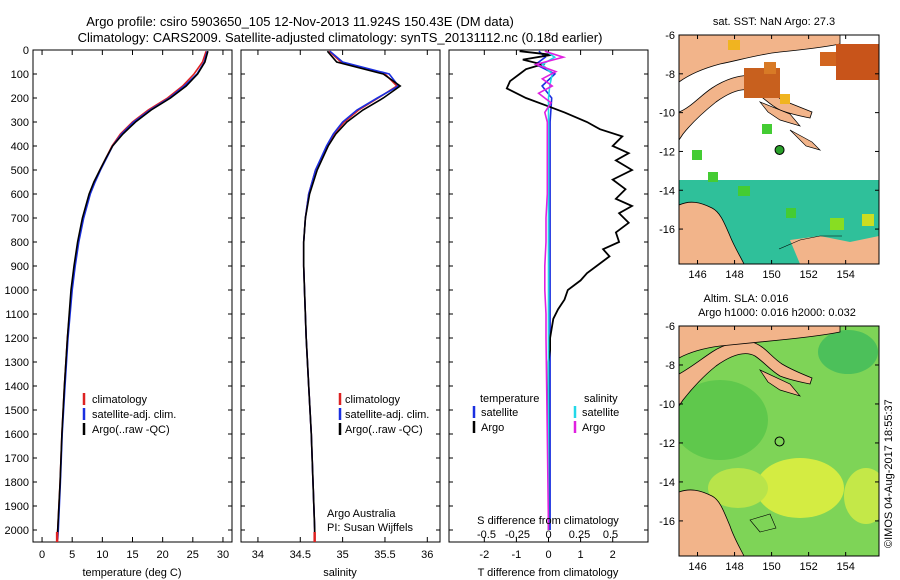 The image size is (900, 580). I want to click on lat-tick-label: -14, so click(667, 483).